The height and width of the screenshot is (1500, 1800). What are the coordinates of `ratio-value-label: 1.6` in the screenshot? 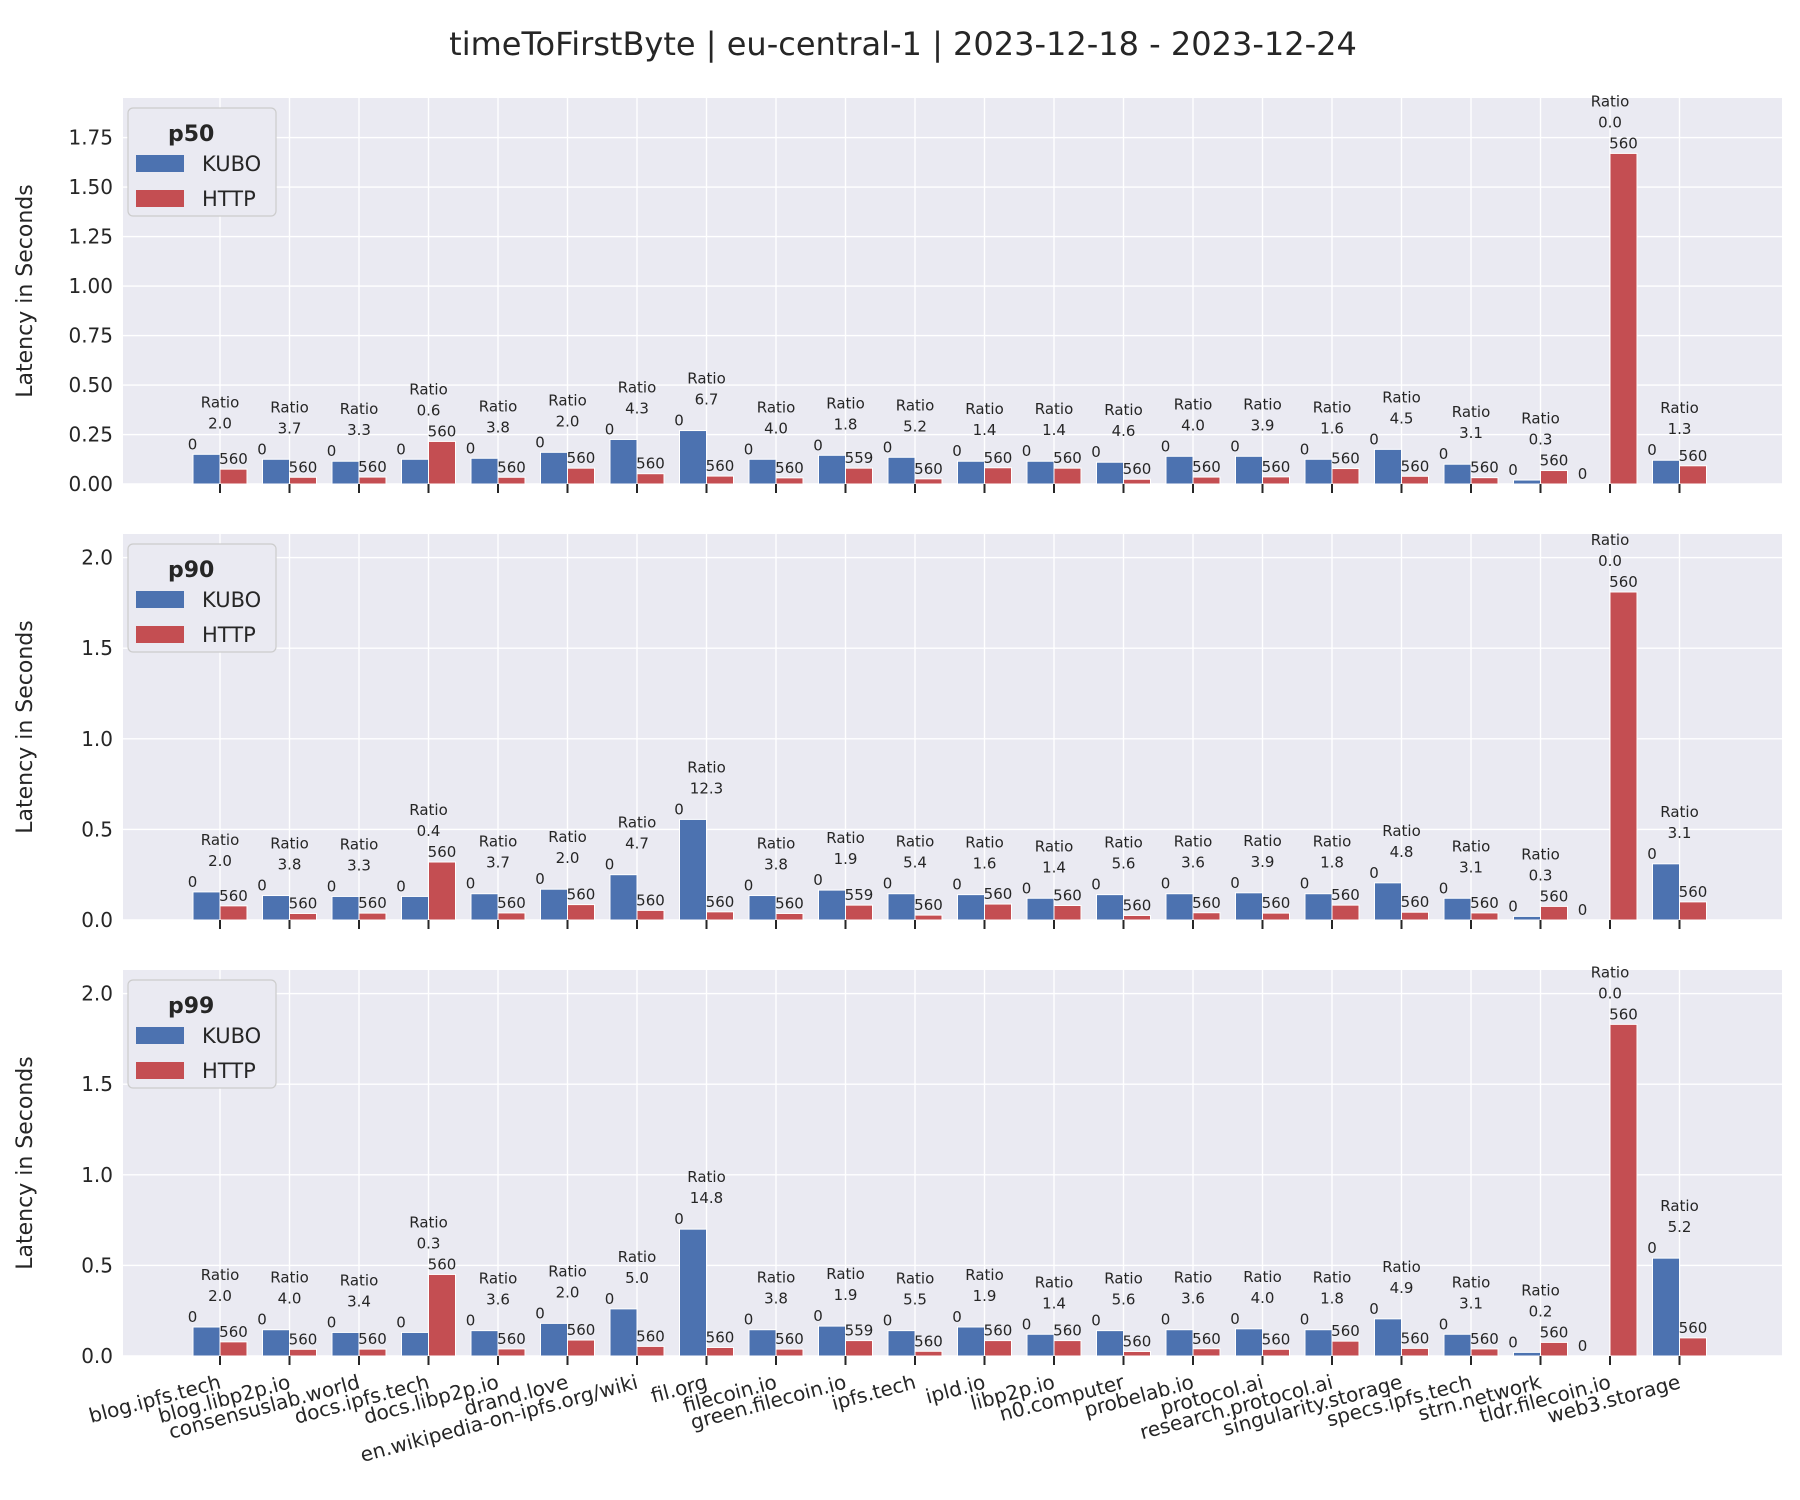 It's located at (1332, 428).